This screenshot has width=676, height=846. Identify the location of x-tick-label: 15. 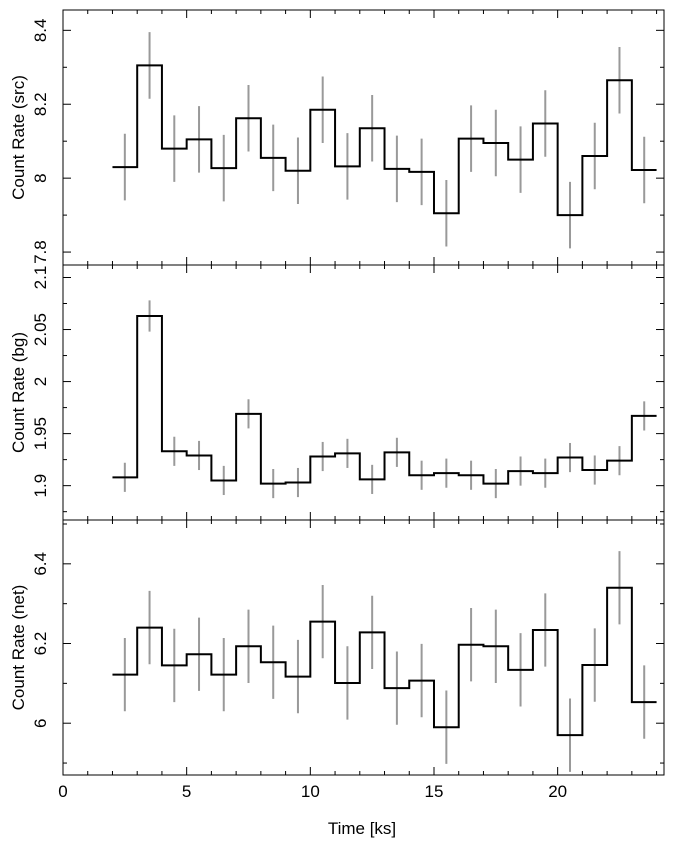
(434, 791).